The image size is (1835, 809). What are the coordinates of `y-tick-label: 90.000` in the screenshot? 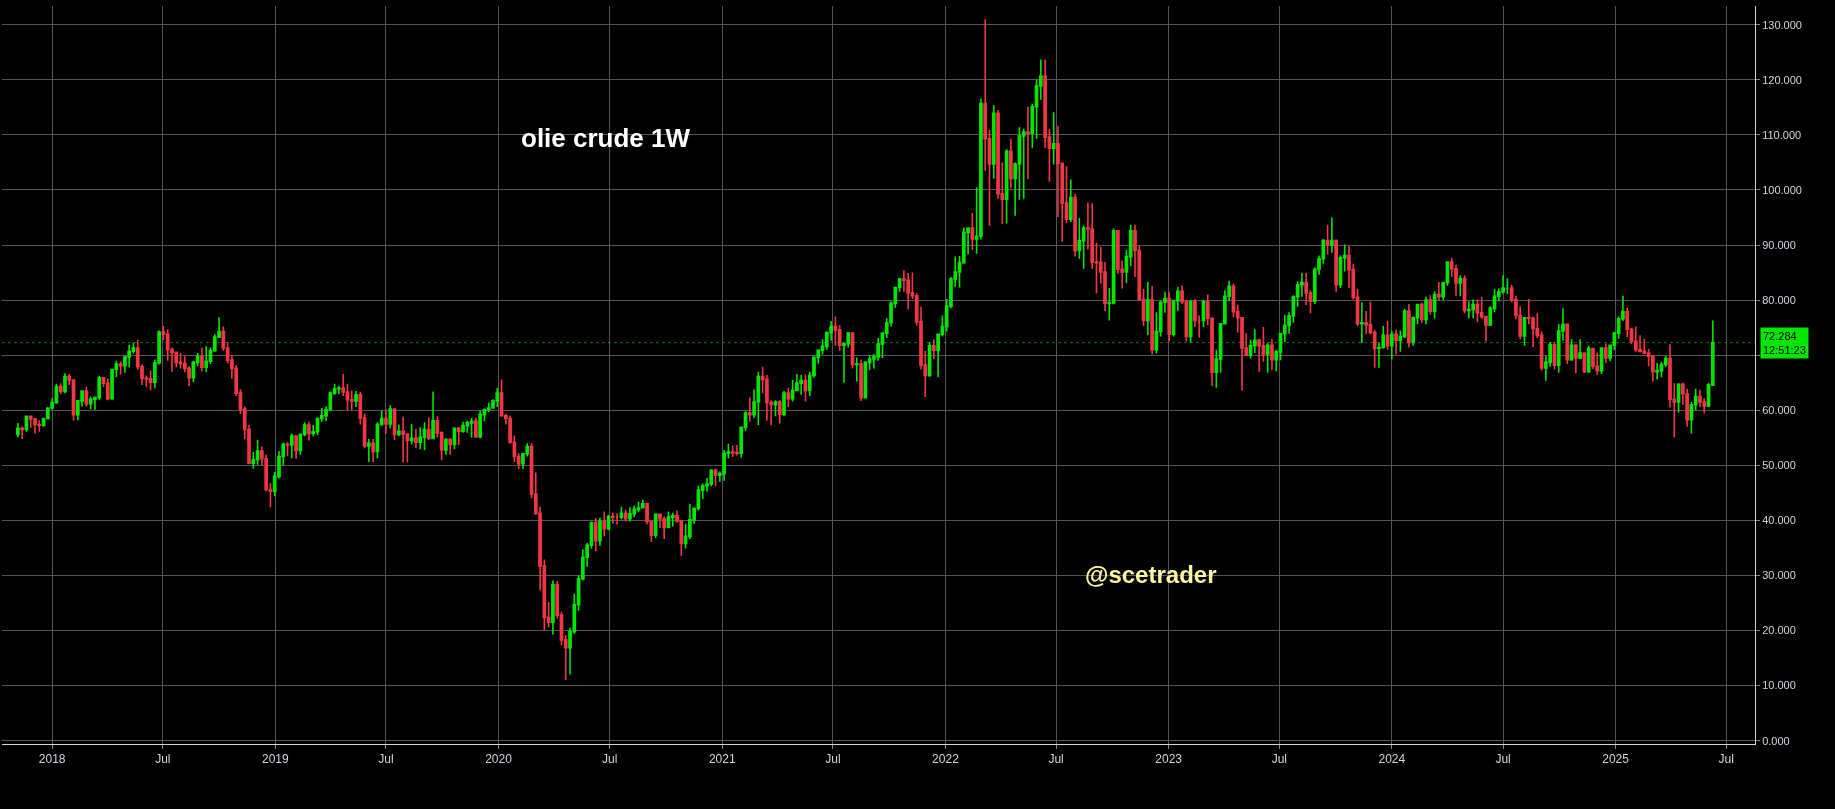 It's located at (1779, 244).